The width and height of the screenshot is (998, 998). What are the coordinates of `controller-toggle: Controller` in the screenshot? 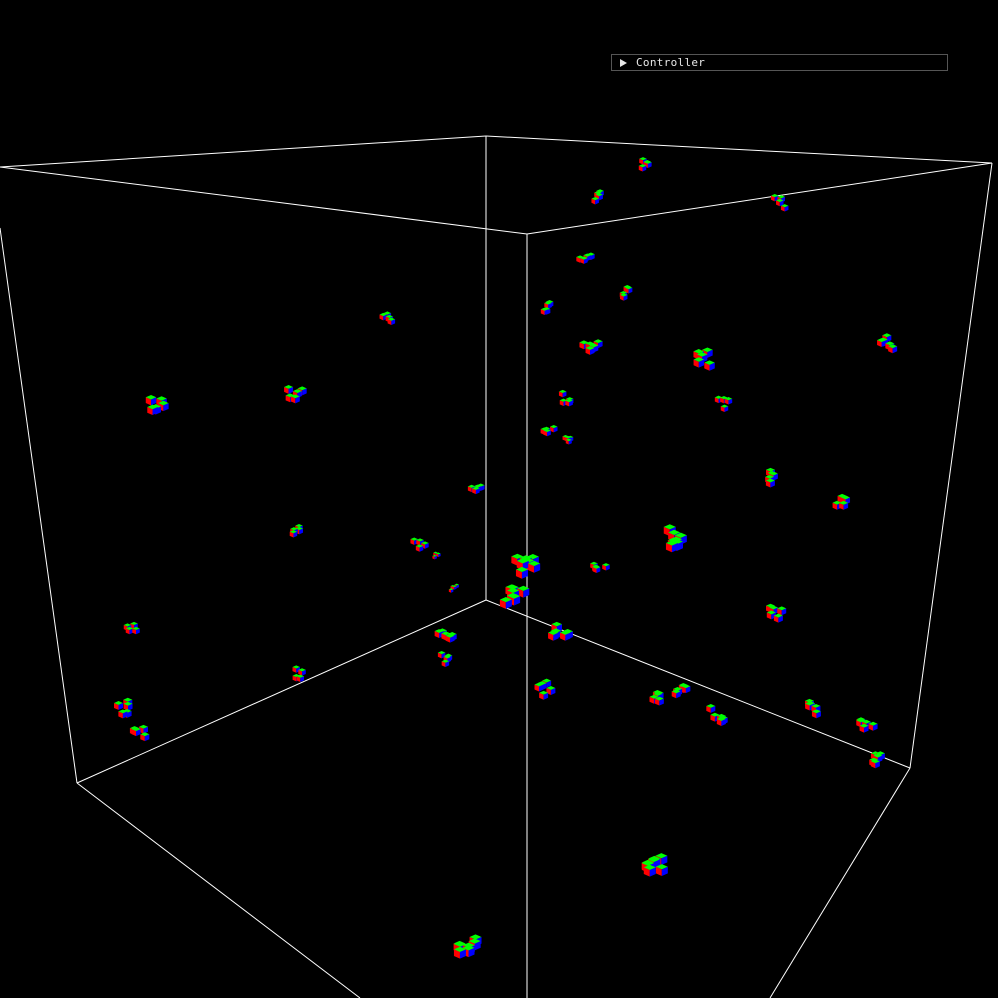 It's located at (779, 62).